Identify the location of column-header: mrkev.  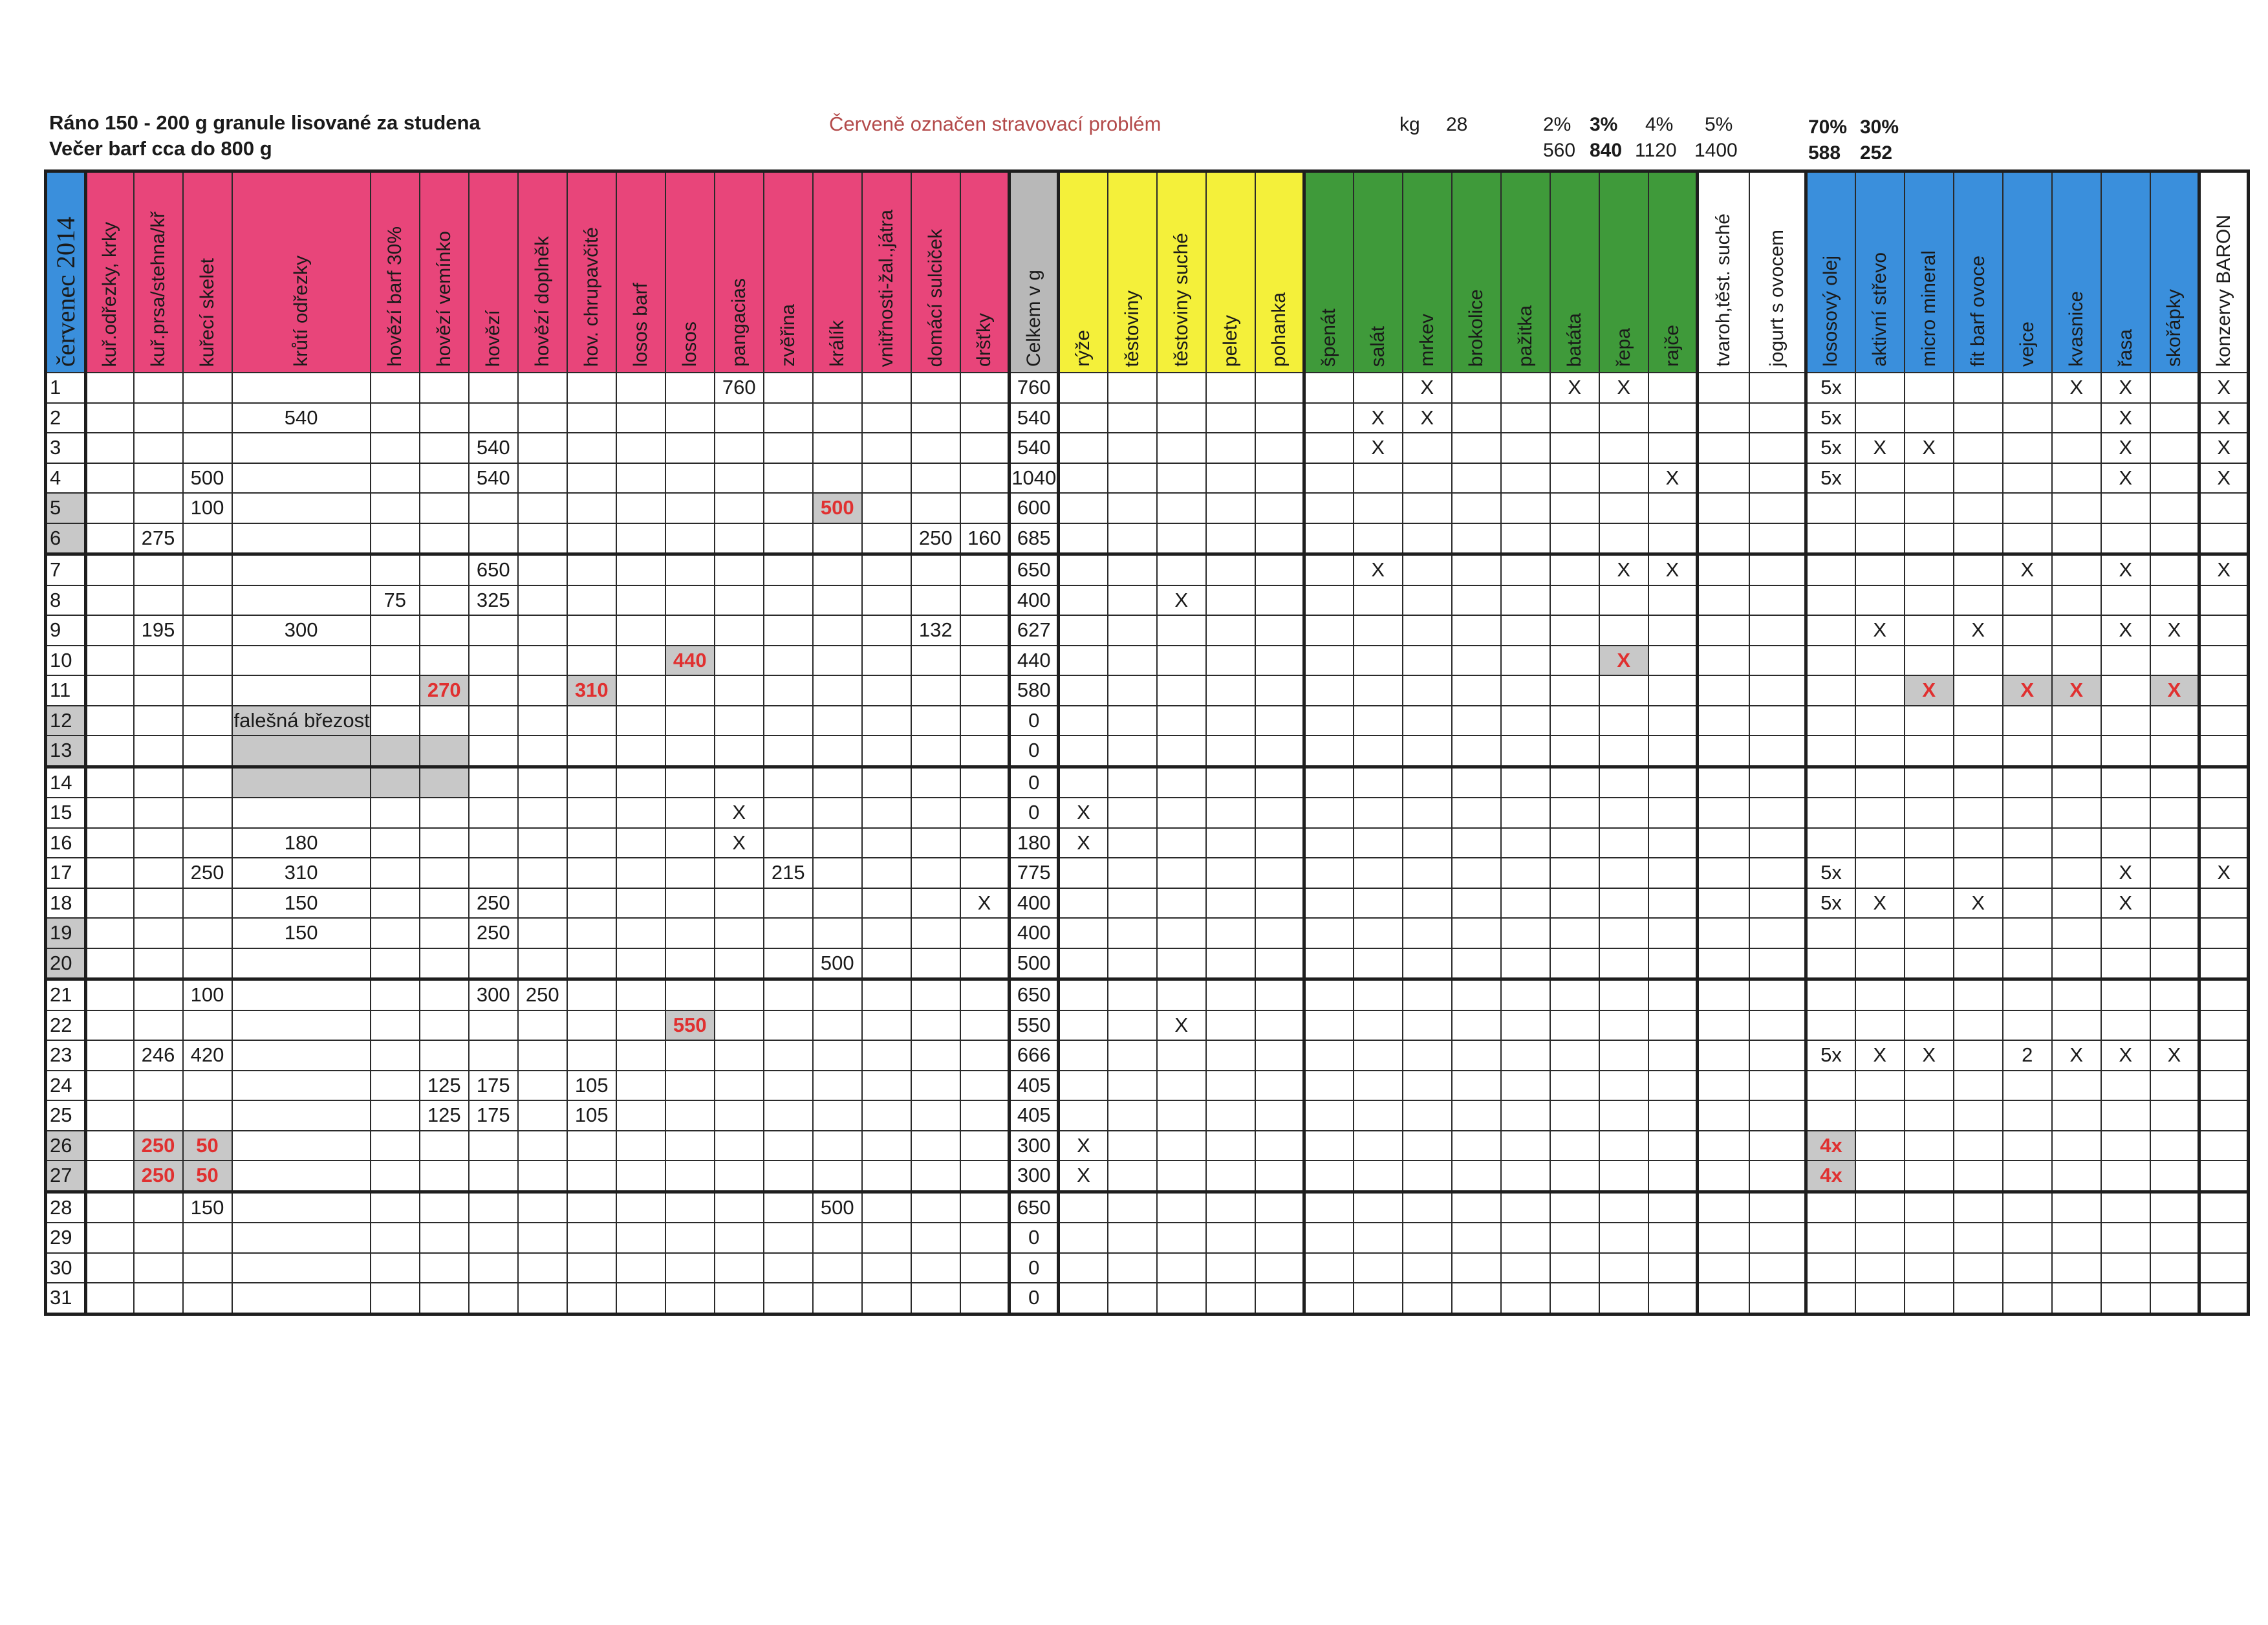
(1427, 271).